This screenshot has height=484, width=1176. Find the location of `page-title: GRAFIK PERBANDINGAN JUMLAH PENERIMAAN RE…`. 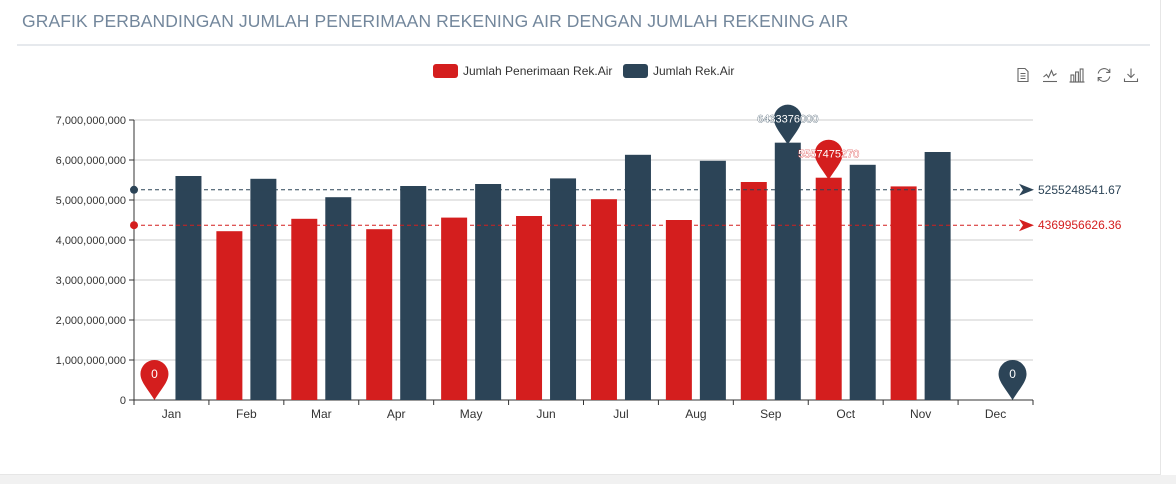

page-title: GRAFIK PERBANDINGAN JUMLAH PENERIMAAN RE… is located at coordinates (435, 21).